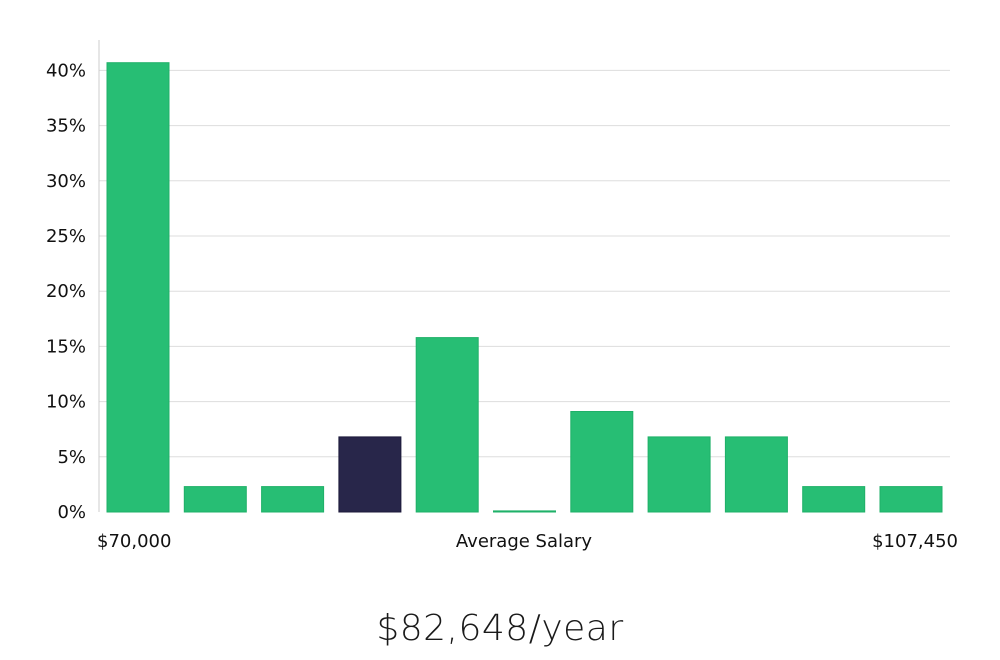  I want to click on y-tick-label: 35%, so click(66, 126).